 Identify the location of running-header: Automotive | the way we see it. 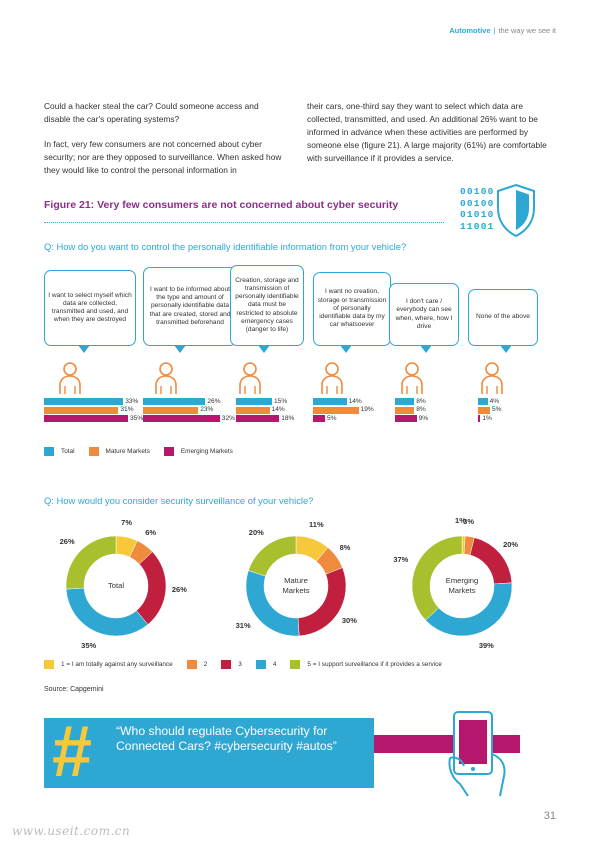
(502, 30).